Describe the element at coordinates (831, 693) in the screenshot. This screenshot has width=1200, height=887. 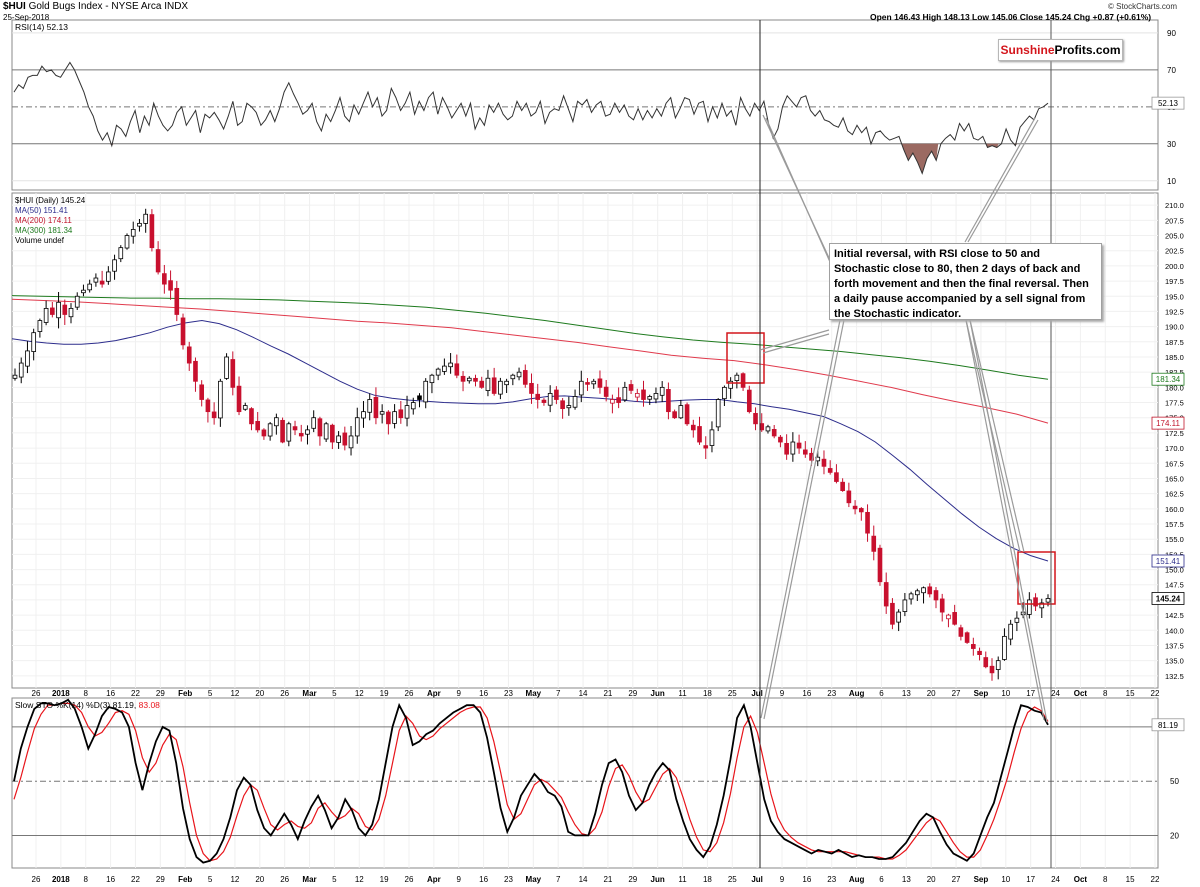
I see `x-tick-label: 23` at that location.